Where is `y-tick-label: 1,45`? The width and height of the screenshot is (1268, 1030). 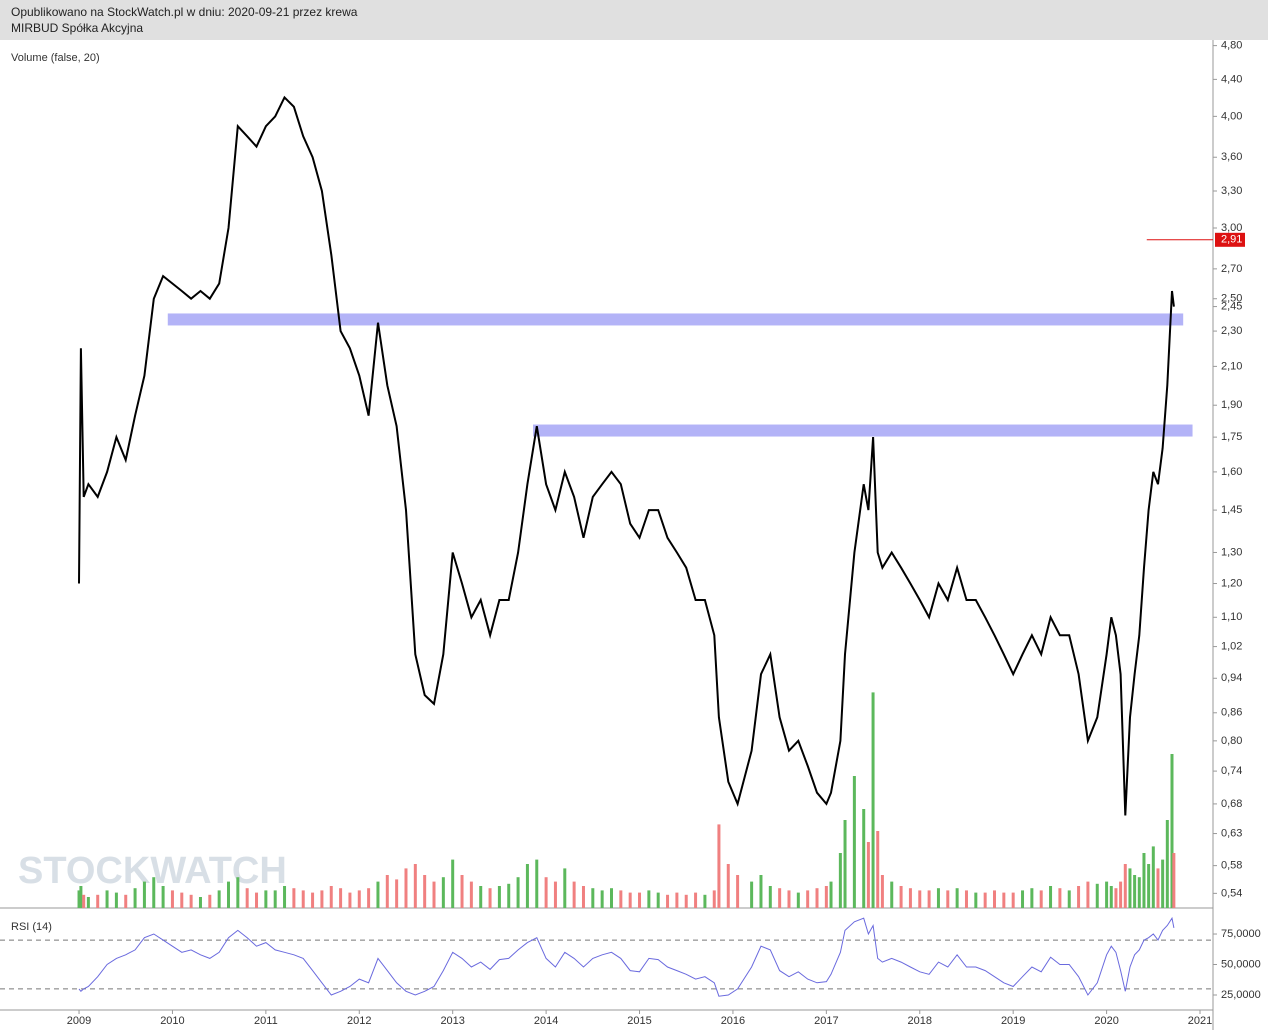
y-tick-label: 1,45 is located at coordinates (1231, 510).